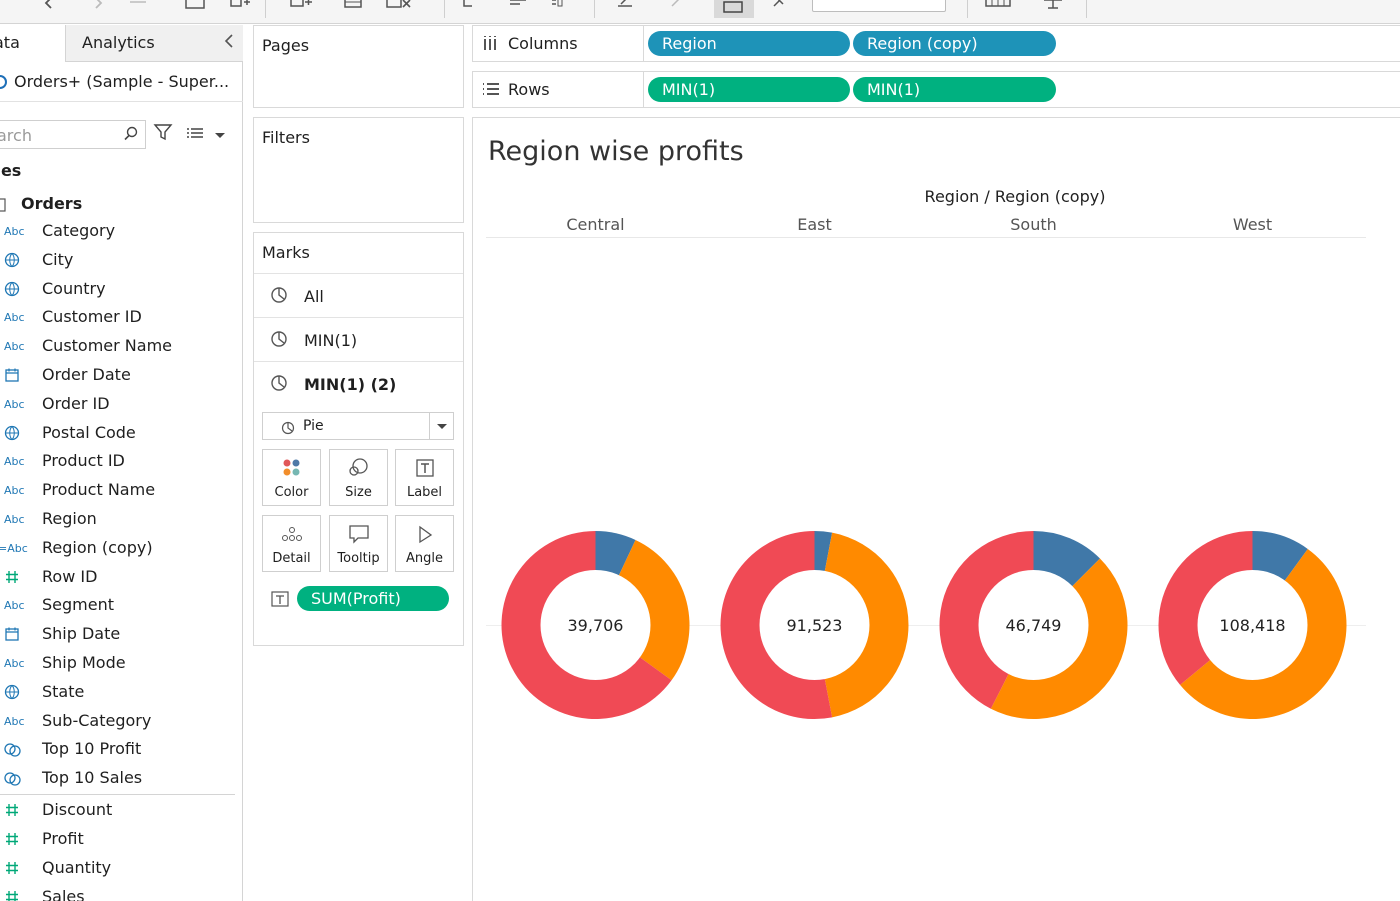 The width and height of the screenshot is (1400, 901). What do you see at coordinates (1053, 6) in the screenshot?
I see `presentation-icon` at bounding box center [1053, 6].